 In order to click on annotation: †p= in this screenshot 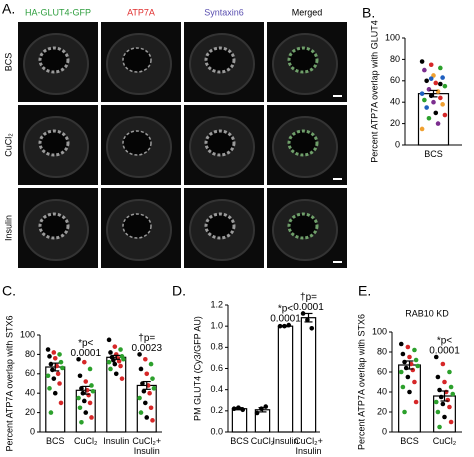, I will do `click(308, 297)`.